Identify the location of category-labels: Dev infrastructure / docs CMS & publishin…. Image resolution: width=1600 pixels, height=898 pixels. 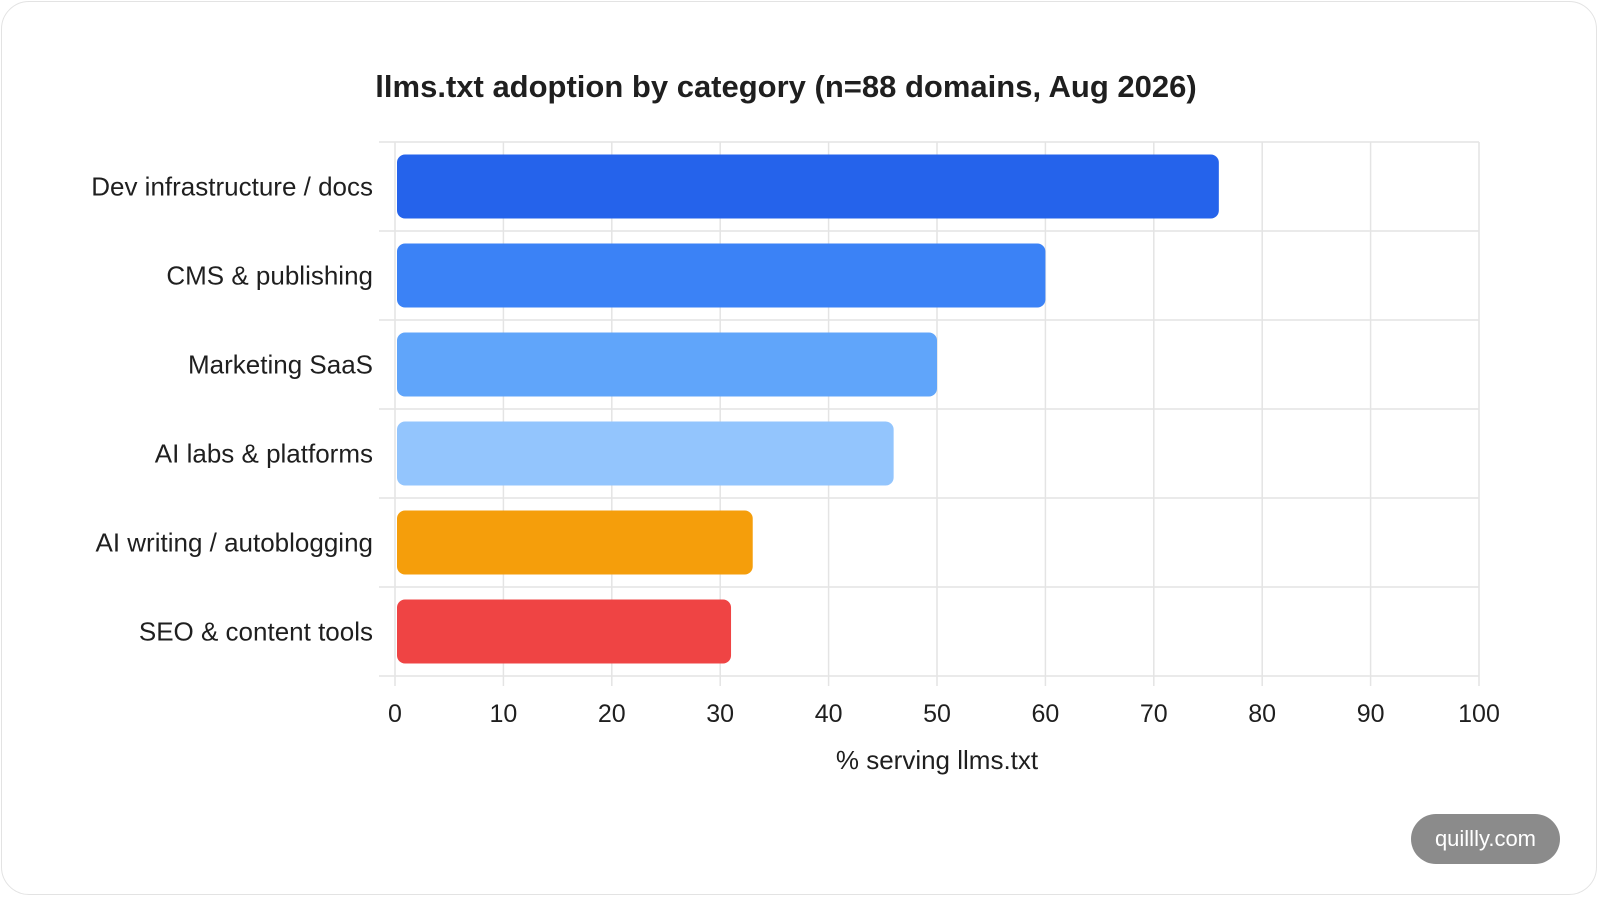
(232, 409).